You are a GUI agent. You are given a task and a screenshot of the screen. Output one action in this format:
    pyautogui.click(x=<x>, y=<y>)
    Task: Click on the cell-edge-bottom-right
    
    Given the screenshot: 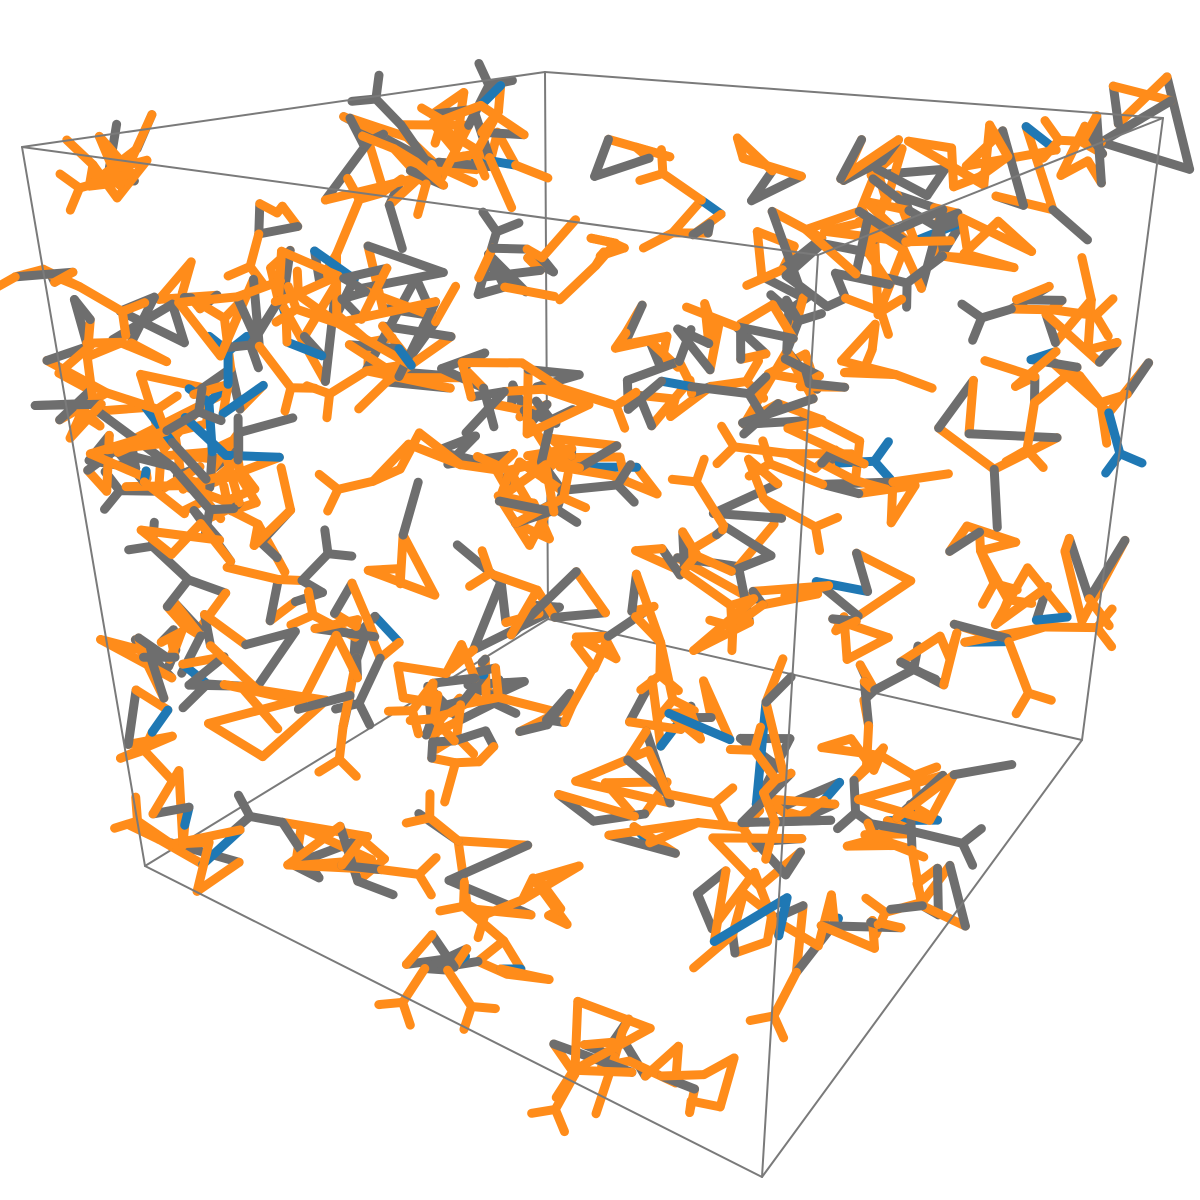 What is the action you would take?
    pyautogui.click(x=922, y=958)
    